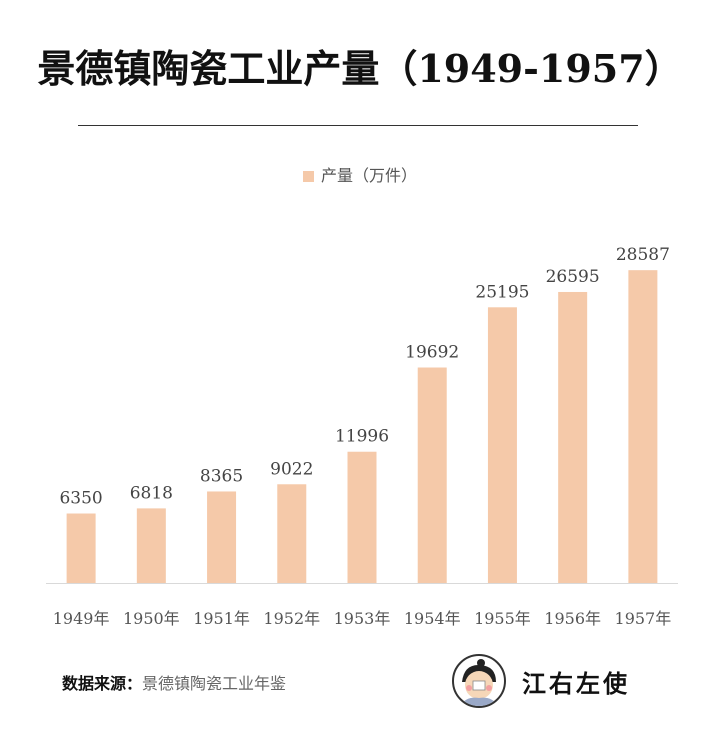 This screenshot has width=720, height=747. Describe the element at coordinates (643, 255) in the screenshot. I see `data-label: 28587` at that location.